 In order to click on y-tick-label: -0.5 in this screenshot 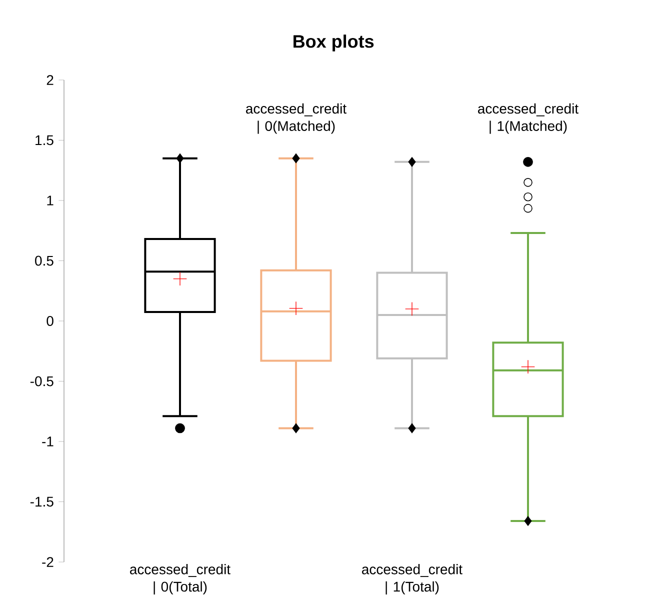, I will do `click(42, 381)`.